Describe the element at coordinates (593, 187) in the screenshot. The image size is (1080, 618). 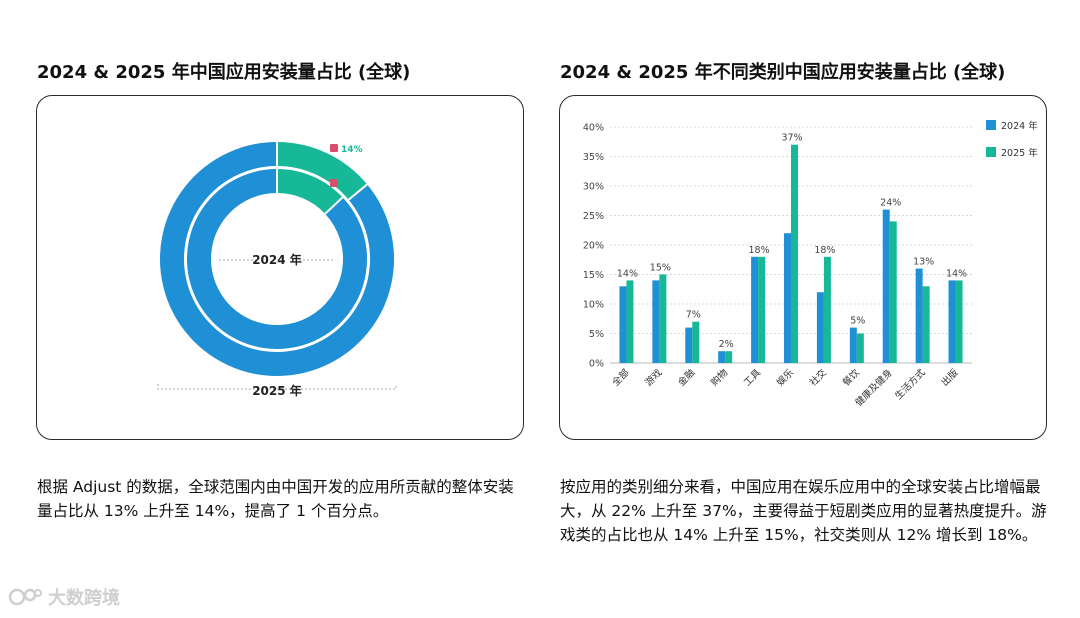
I see `y-tick-label-6: 30%` at that location.